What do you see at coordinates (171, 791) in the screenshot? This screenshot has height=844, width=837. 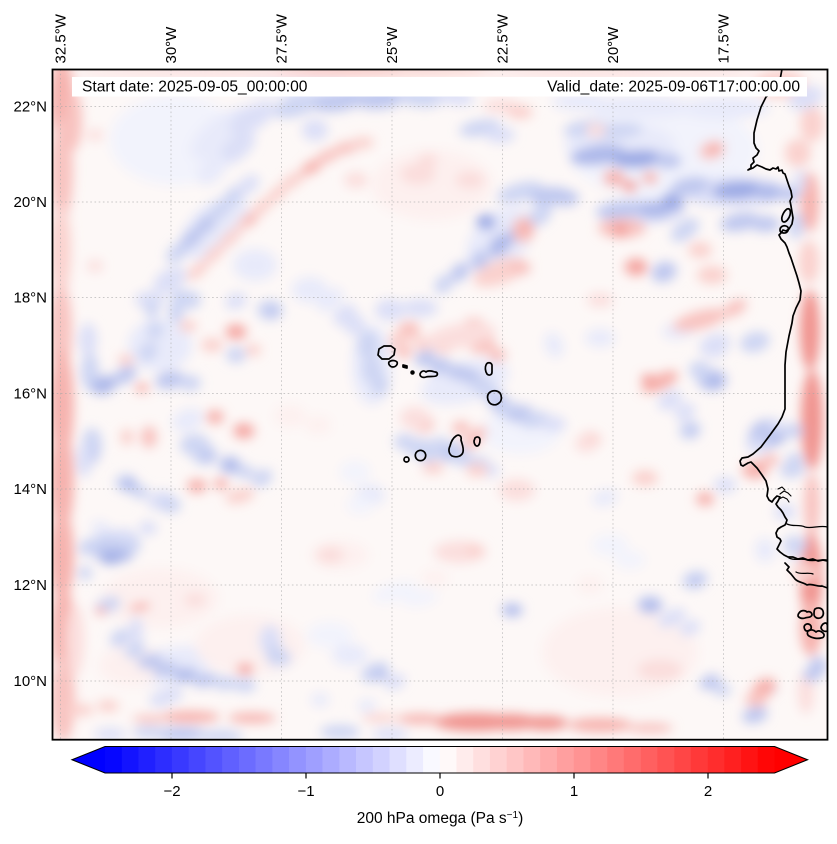 I see `svg-text: −2` at bounding box center [171, 791].